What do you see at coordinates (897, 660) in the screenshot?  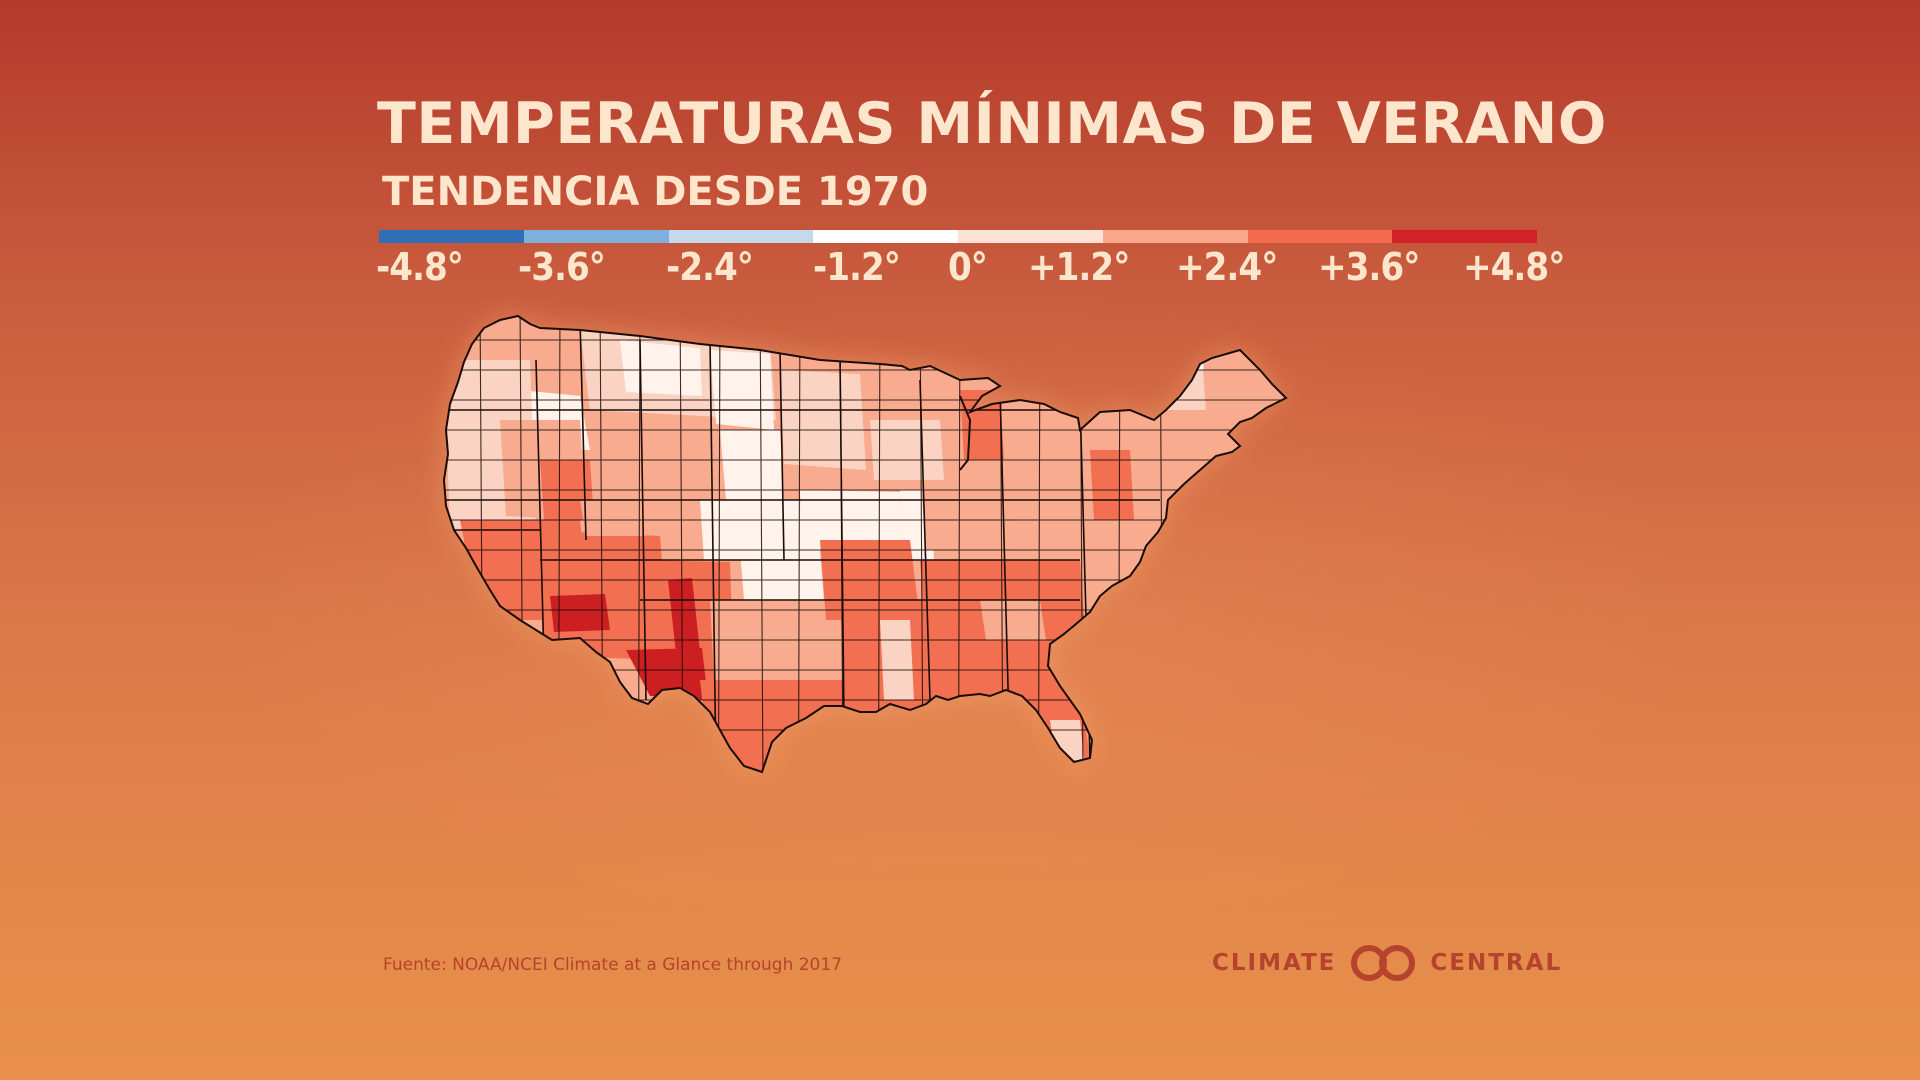 I see `region-mississippi-strip` at bounding box center [897, 660].